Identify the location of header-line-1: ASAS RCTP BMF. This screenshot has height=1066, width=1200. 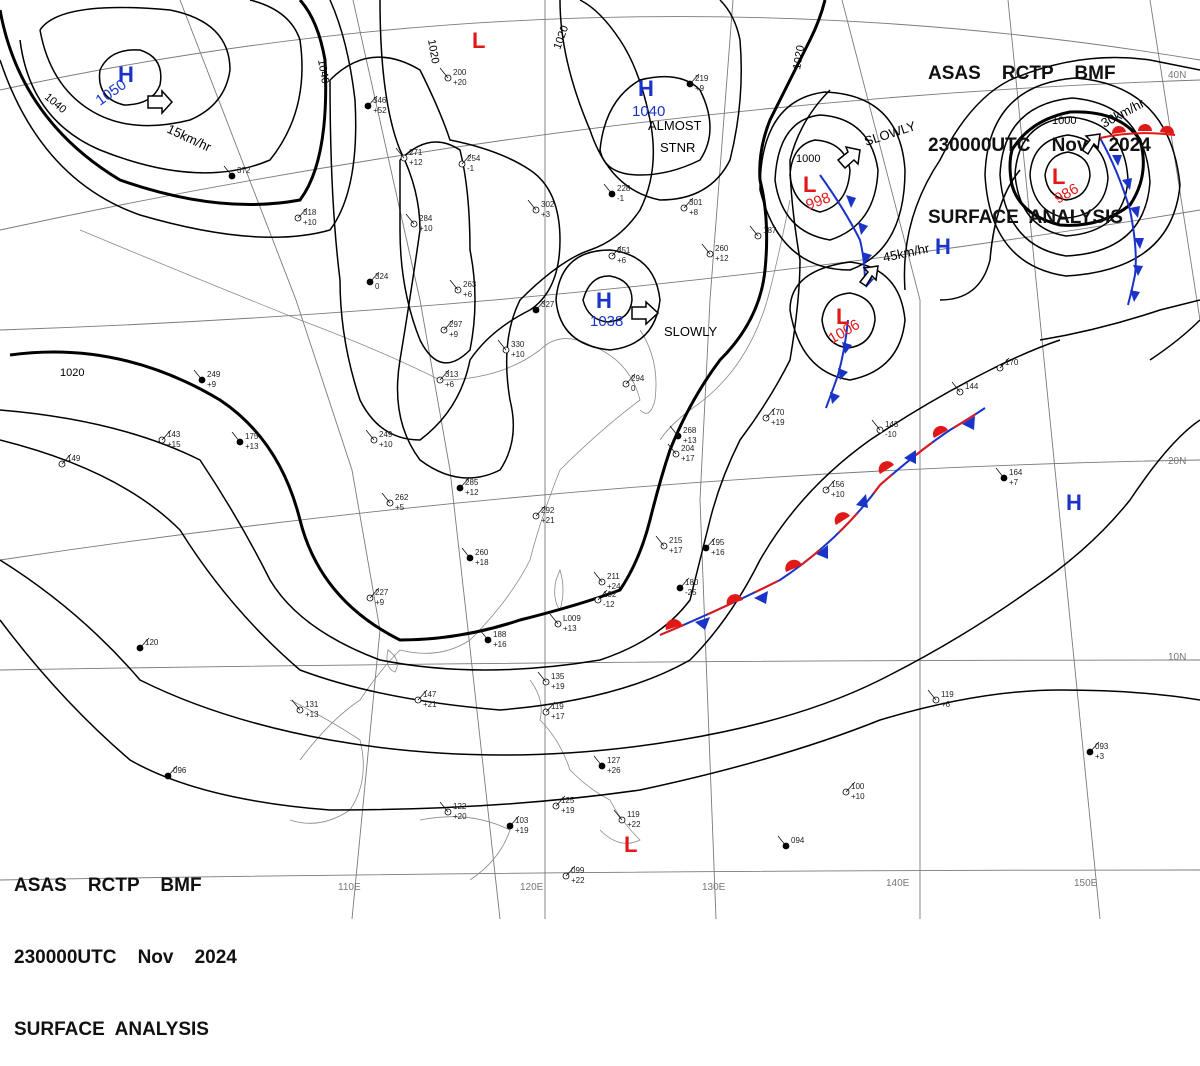
(1022, 73).